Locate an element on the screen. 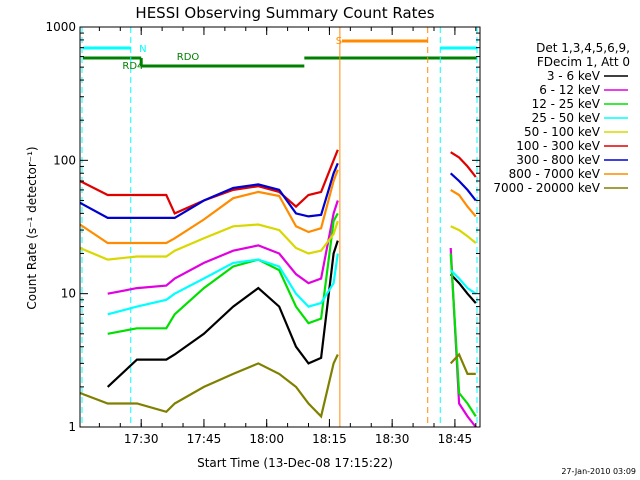 The height and width of the screenshot is (480, 640). x-tick-label: 18:45 is located at coordinates (455, 439).